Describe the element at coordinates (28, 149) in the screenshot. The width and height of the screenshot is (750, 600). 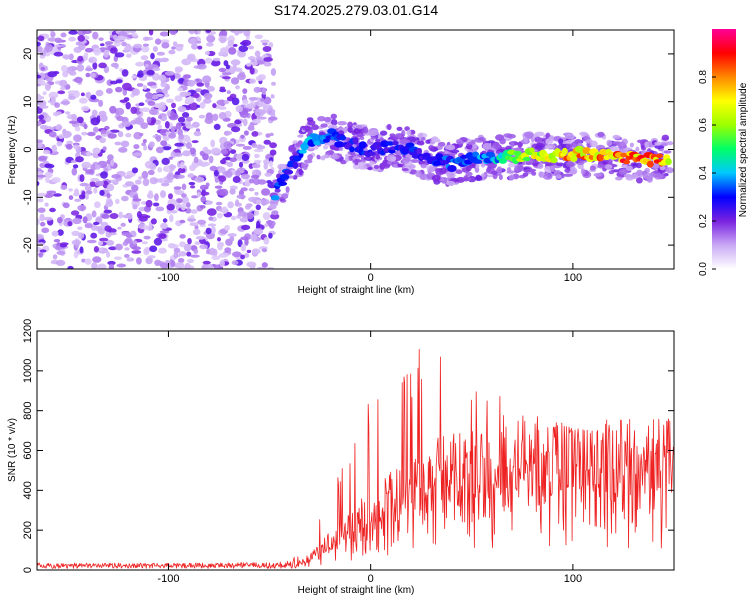
I see `spectrogram-y-tick-label: 0` at that location.